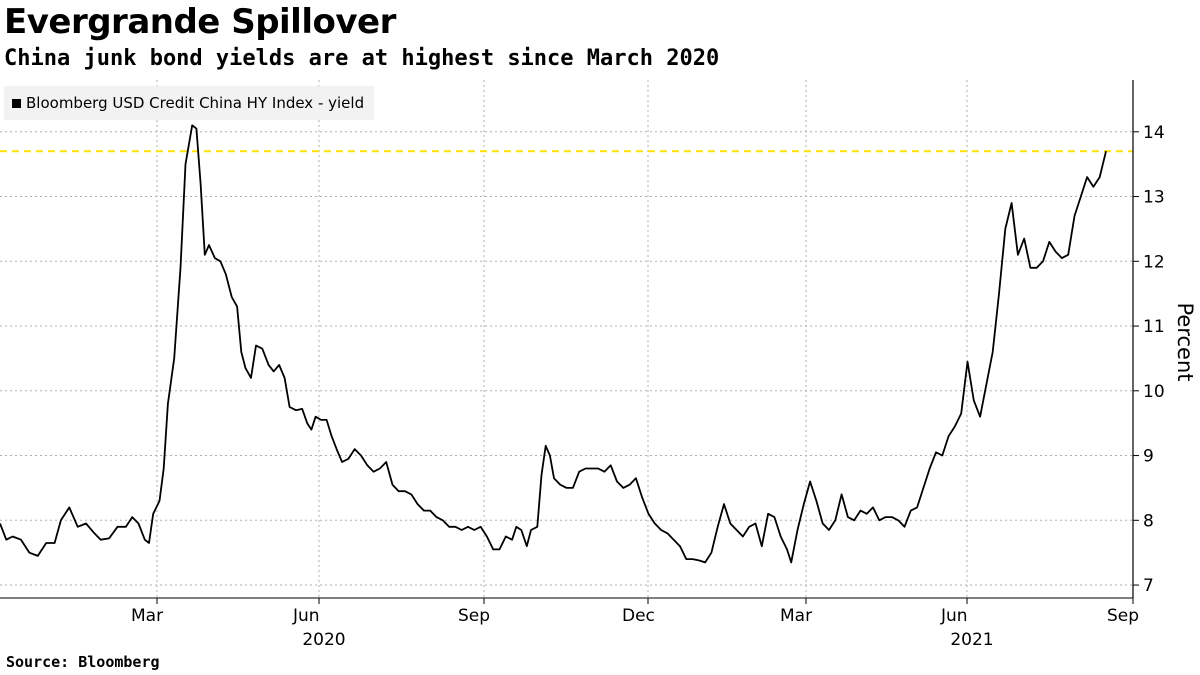  What do you see at coordinates (83, 662) in the screenshot?
I see `source-note: Source: Bloomberg` at bounding box center [83, 662].